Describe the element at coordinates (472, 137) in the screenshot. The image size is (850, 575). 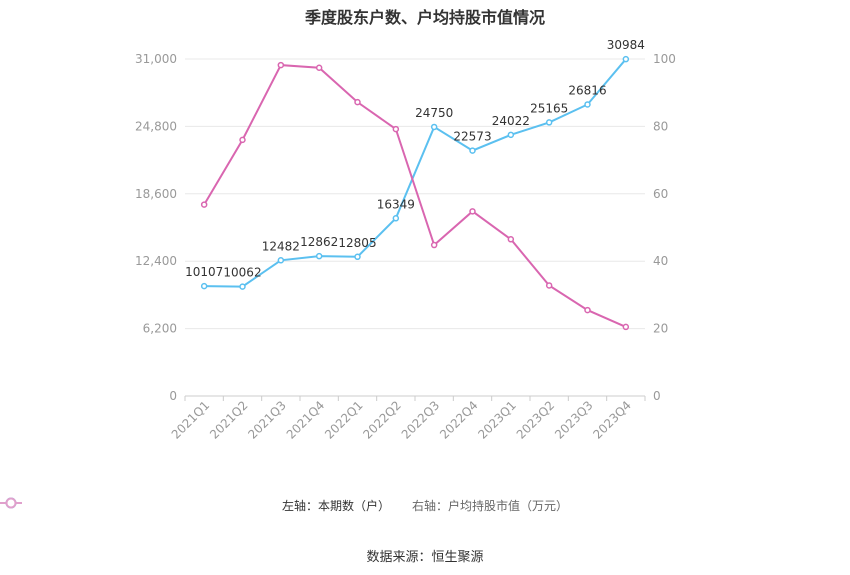
I see `data-label: 22573` at that location.